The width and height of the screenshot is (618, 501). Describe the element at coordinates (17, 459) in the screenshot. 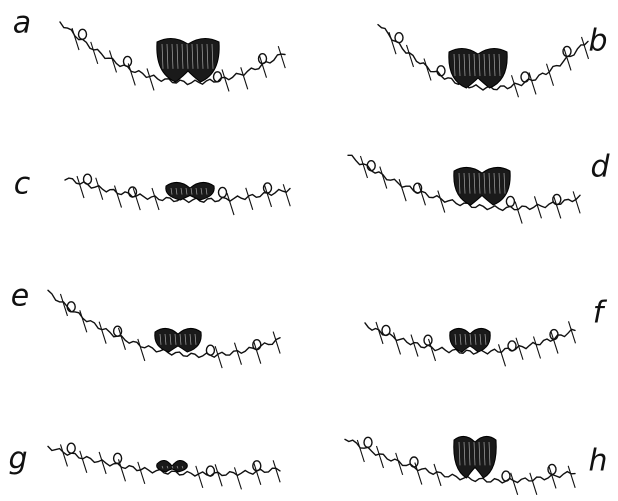

I see `panel-label: g` at that location.